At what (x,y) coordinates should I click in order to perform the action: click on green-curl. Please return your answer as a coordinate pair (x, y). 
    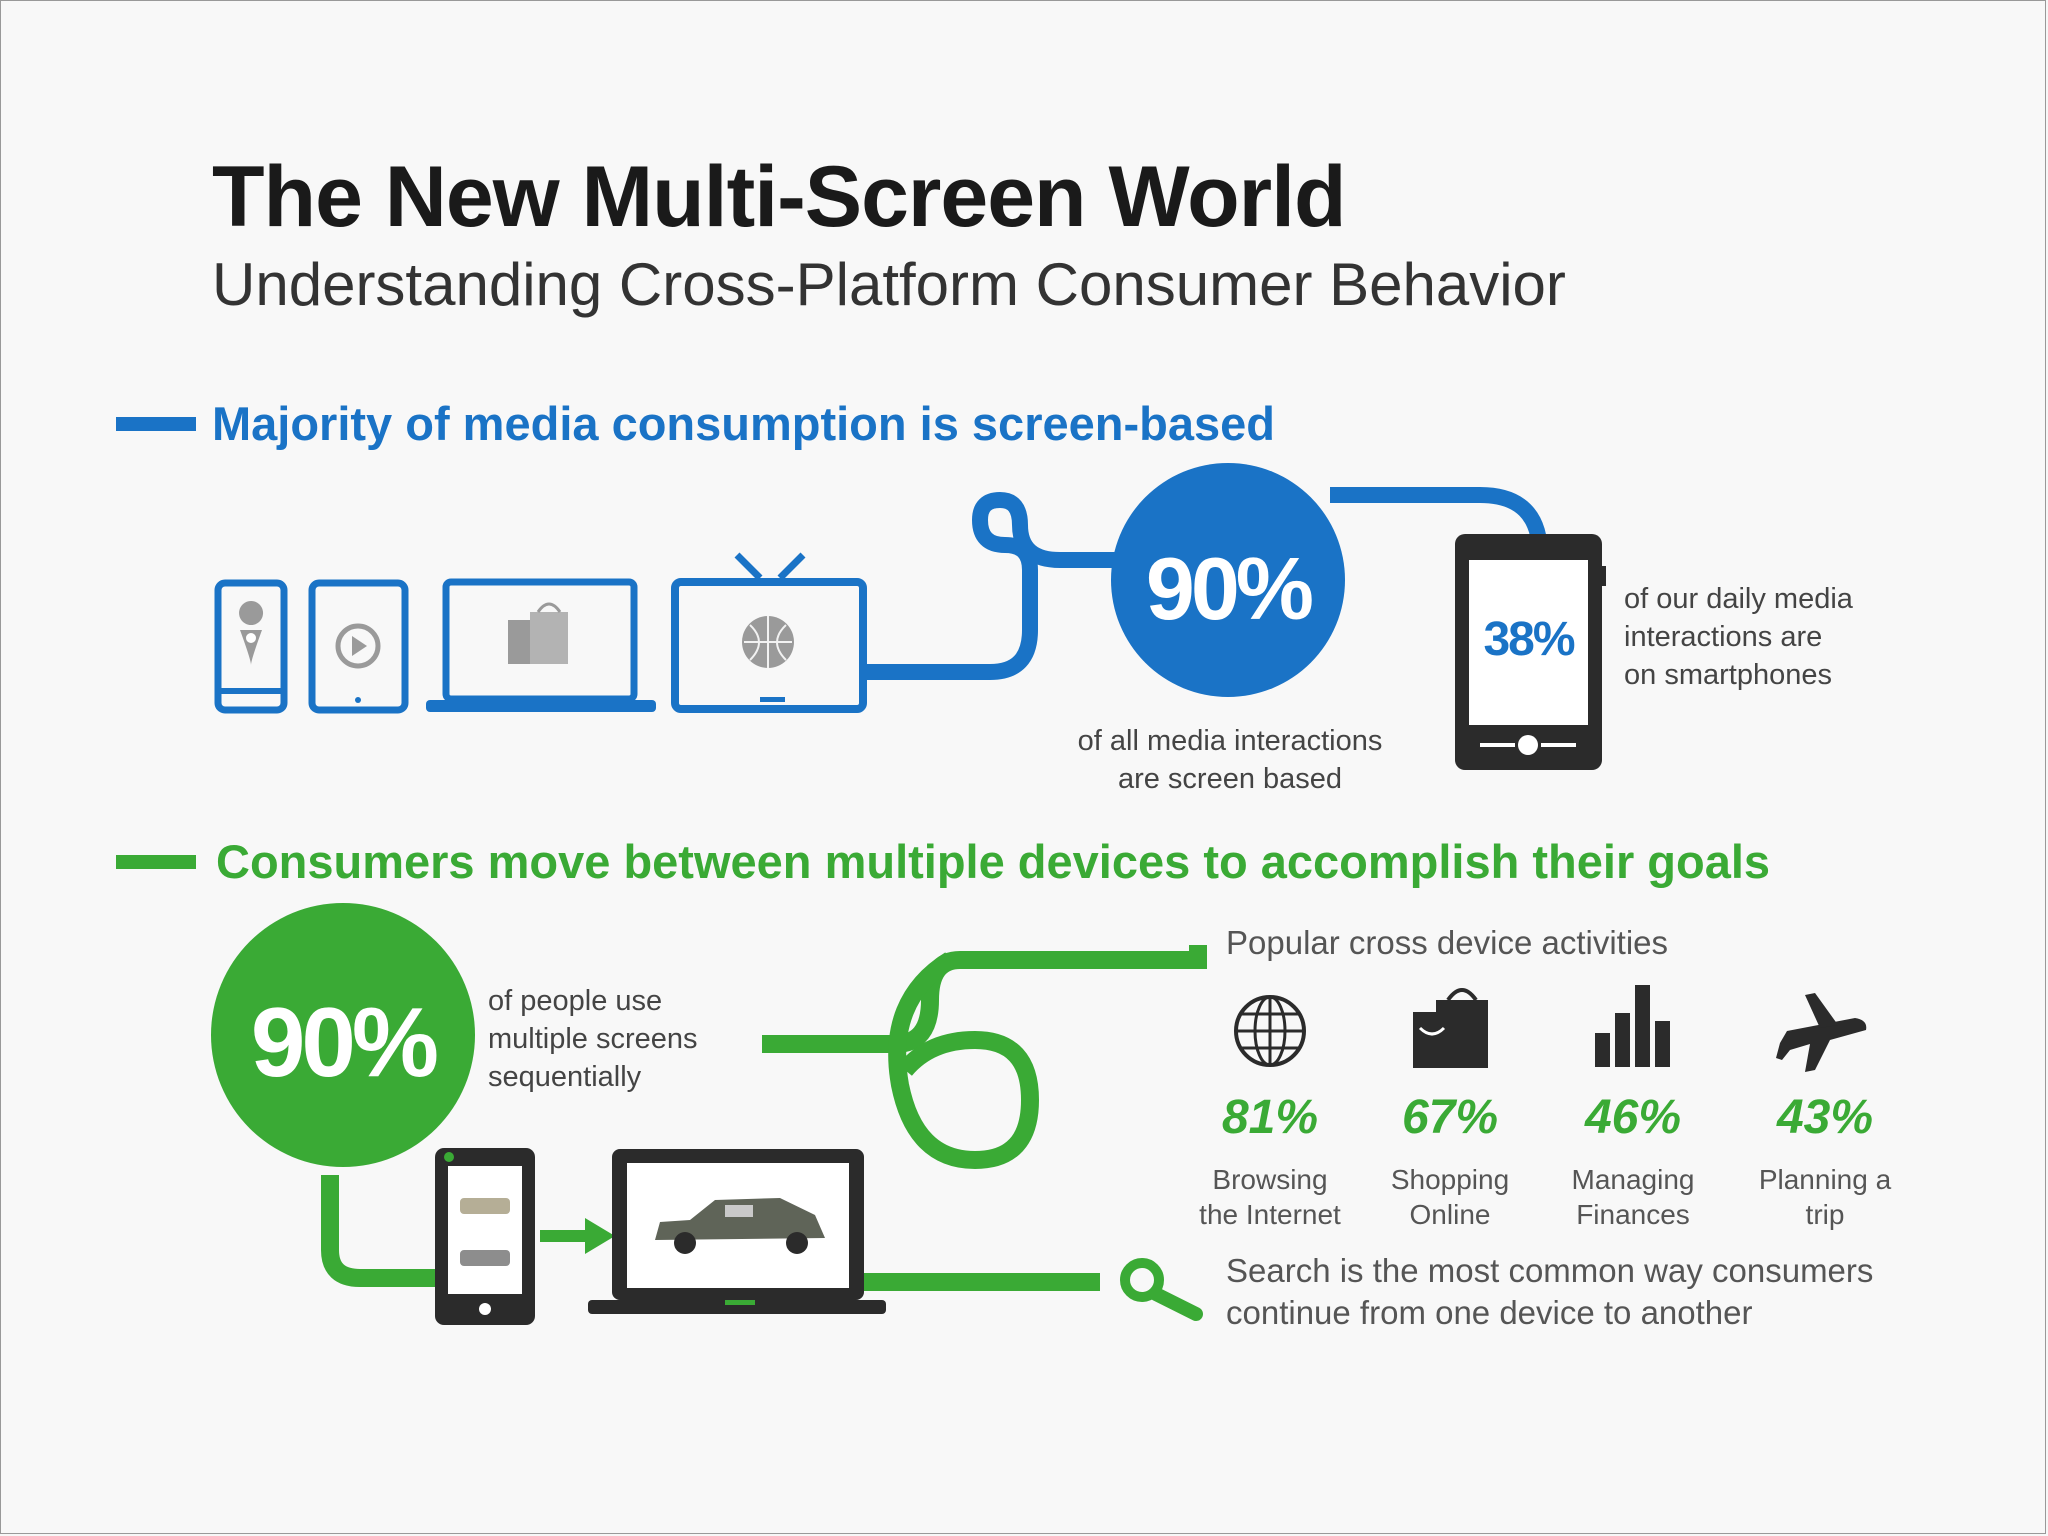
    Looking at the image, I should click on (964, 1061).